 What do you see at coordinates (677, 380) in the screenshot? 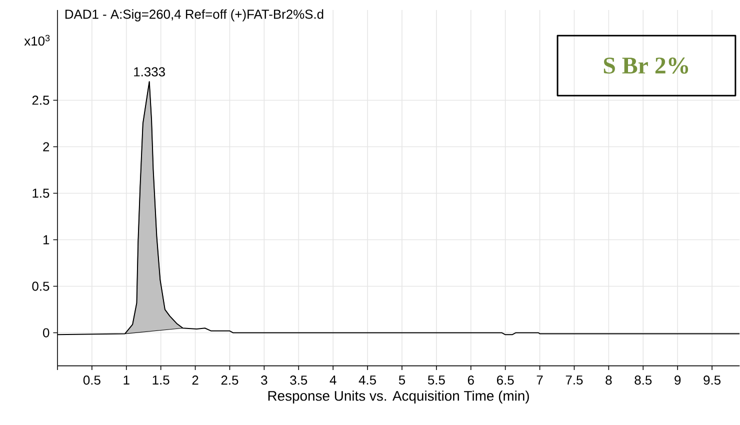
I see `x-tick-label: 9` at bounding box center [677, 380].